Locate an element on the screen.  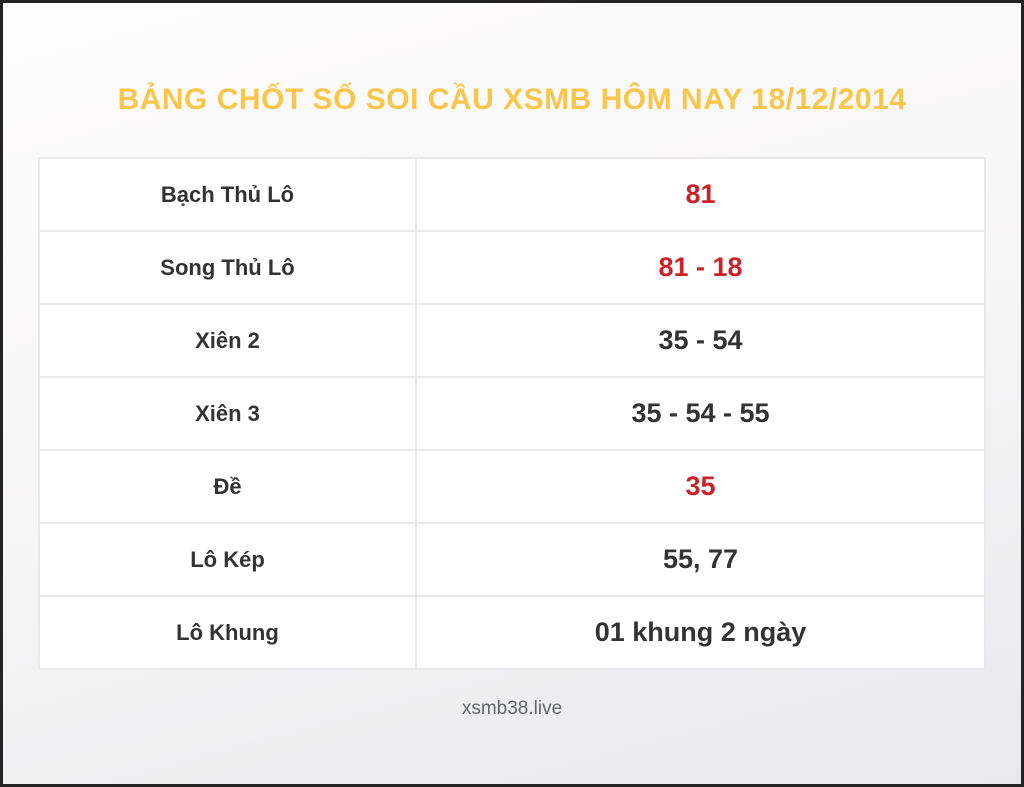
table-row: Xiên 3 35 - 54 - 55 is located at coordinates (512, 413).